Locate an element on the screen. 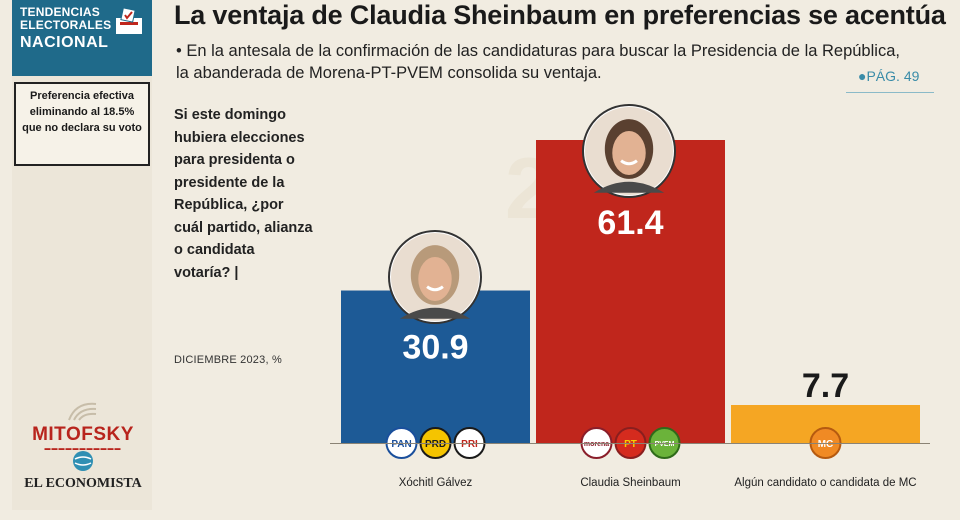 This screenshot has height=520, width=960. mitofsky-emblem-icon is located at coordinates (82, 411).